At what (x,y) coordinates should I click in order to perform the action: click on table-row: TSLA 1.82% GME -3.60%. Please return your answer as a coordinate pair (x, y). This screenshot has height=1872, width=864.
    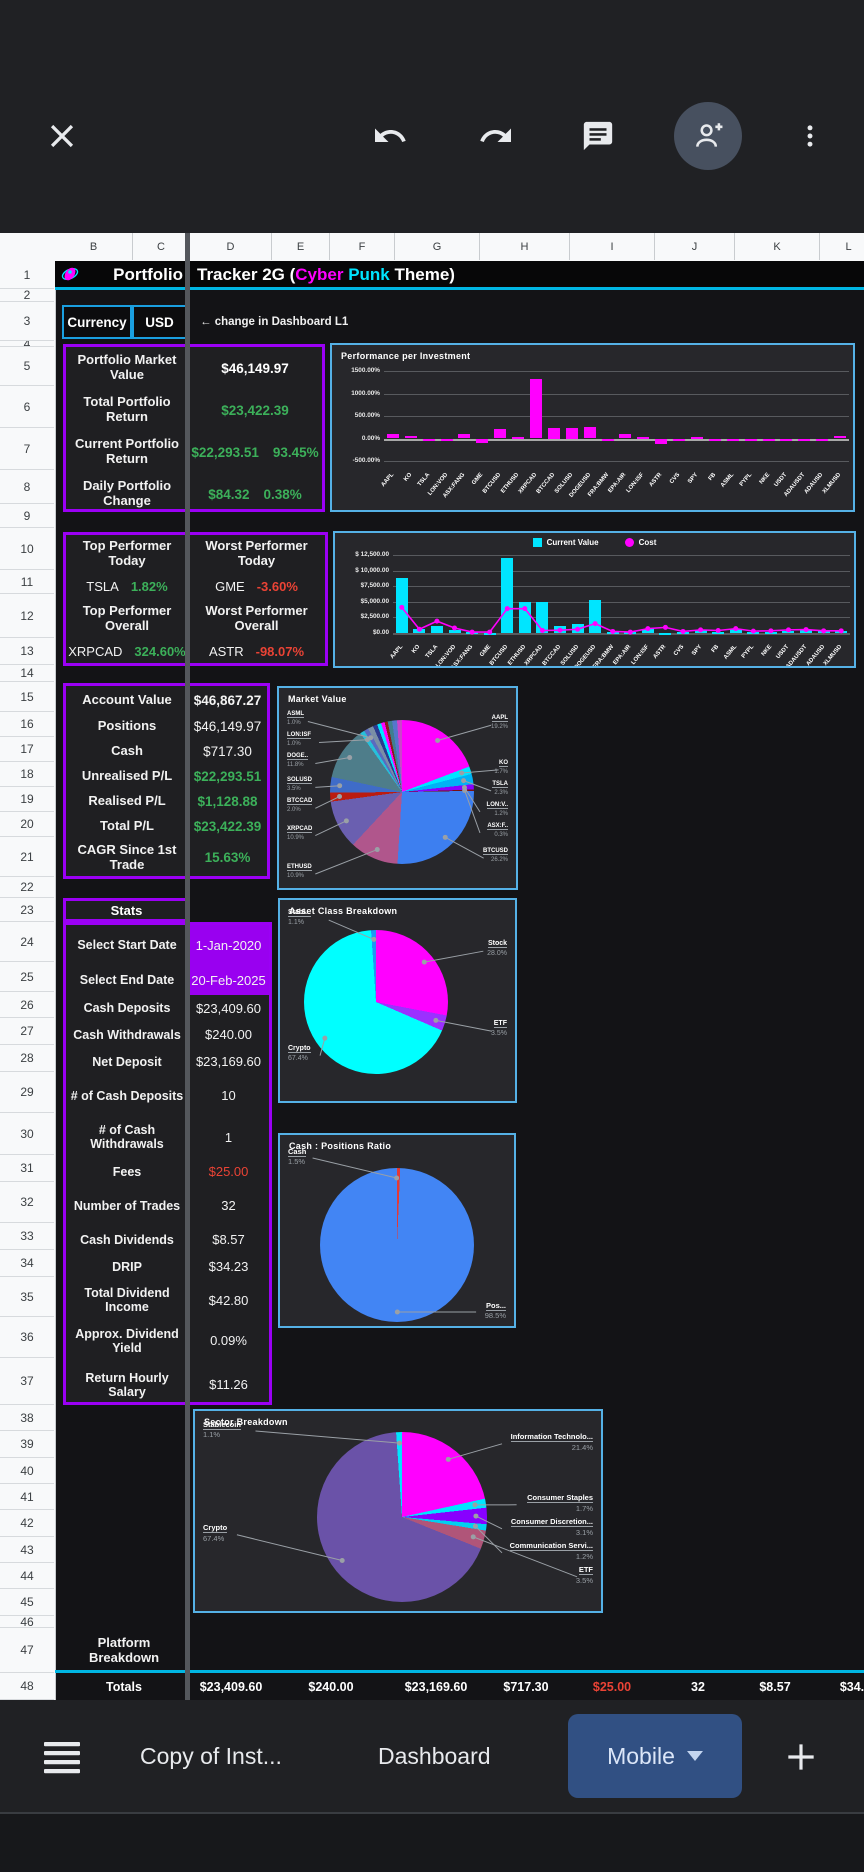
    Looking at the image, I should click on (195, 586).